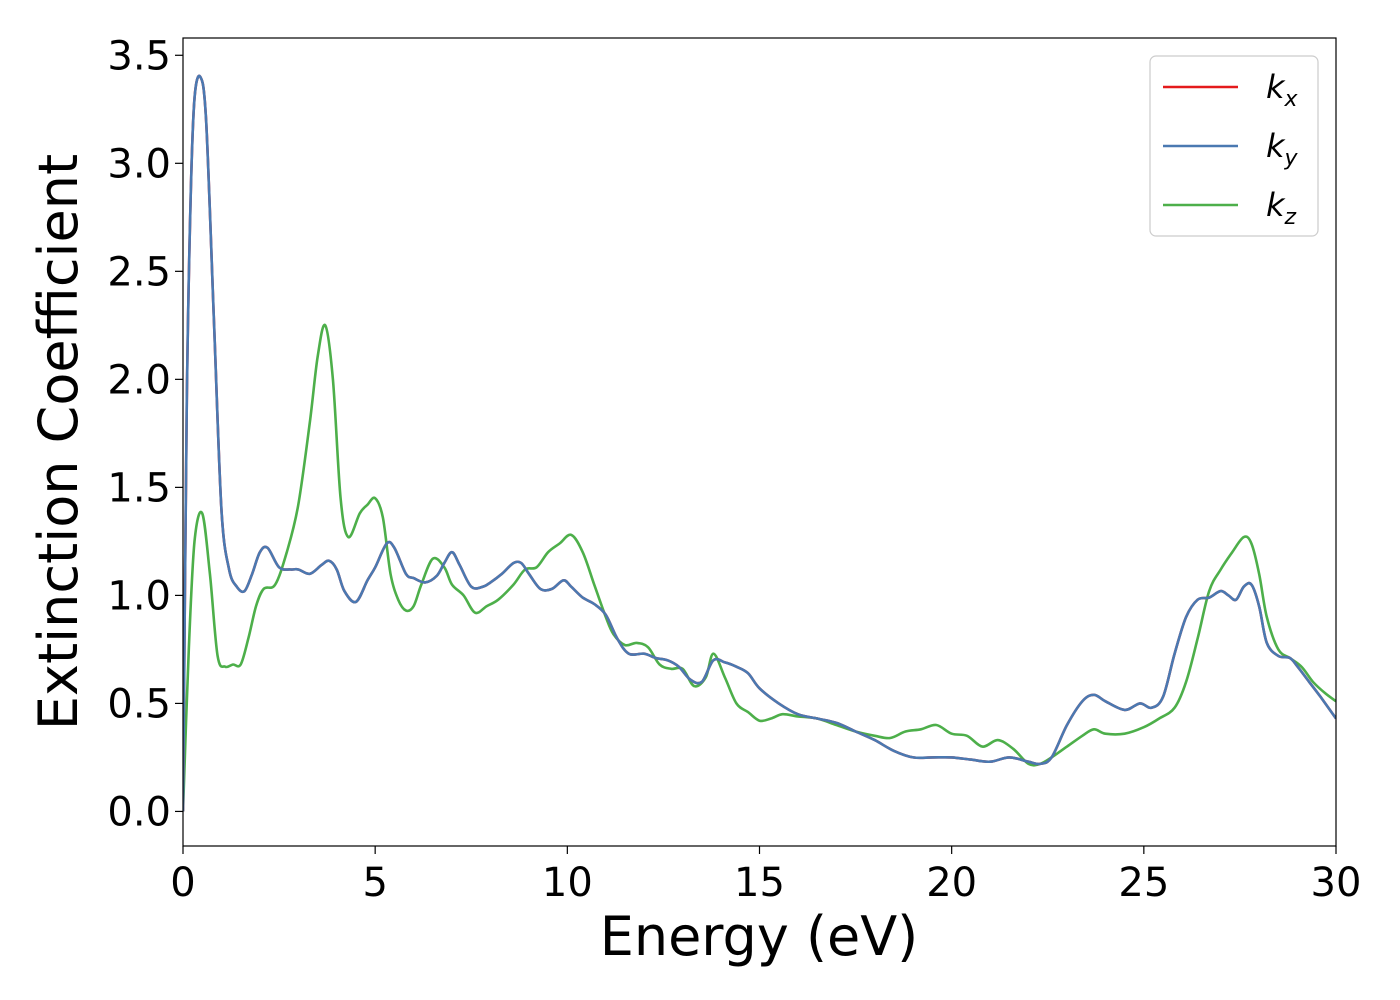 The width and height of the screenshot is (1400, 1000). I want to click on legend-label-y: ky, so click(1282, 149).